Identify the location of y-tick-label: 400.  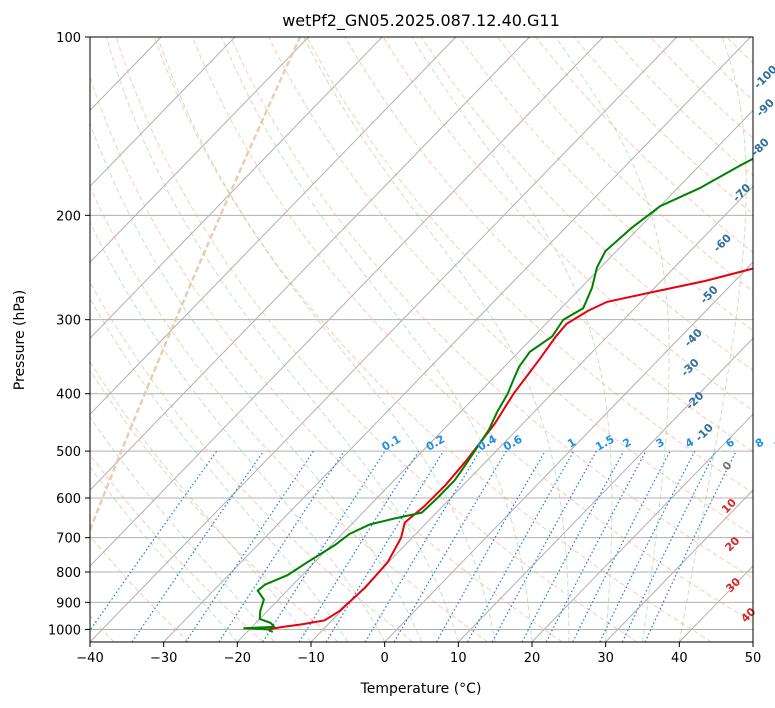
(68, 395).